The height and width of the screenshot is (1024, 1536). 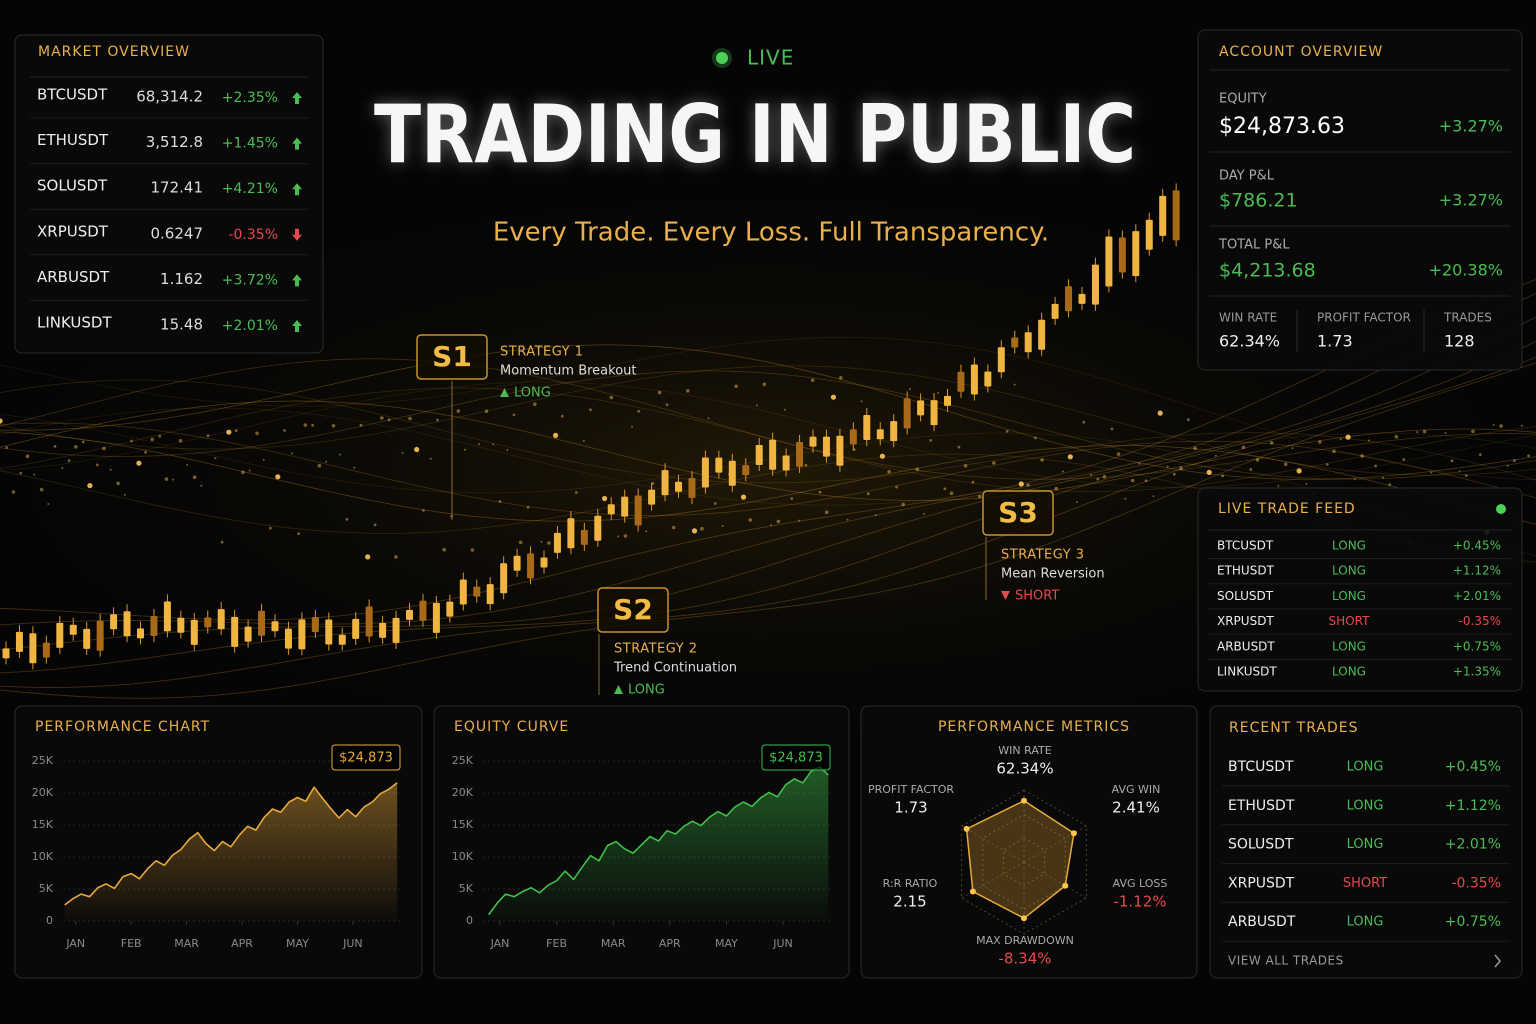 I want to click on y-tick-label: 20K, so click(x=463, y=792).